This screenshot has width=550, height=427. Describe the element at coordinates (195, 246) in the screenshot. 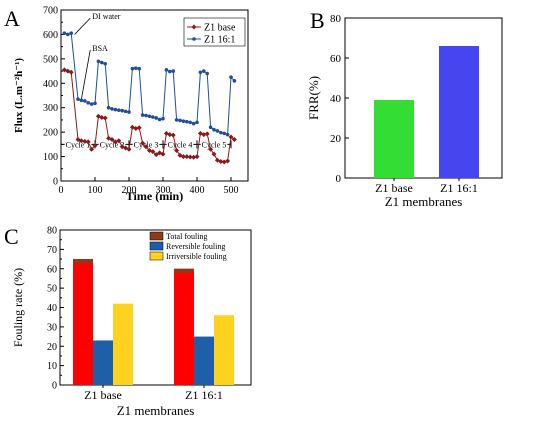

I see `legend-label: Reversible fouling` at that location.